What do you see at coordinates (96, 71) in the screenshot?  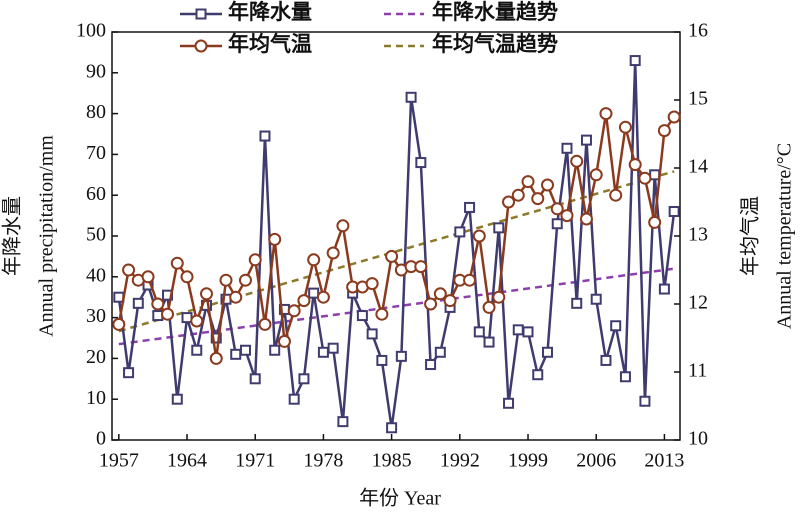 I see `y-tick-label: 90` at bounding box center [96, 71].